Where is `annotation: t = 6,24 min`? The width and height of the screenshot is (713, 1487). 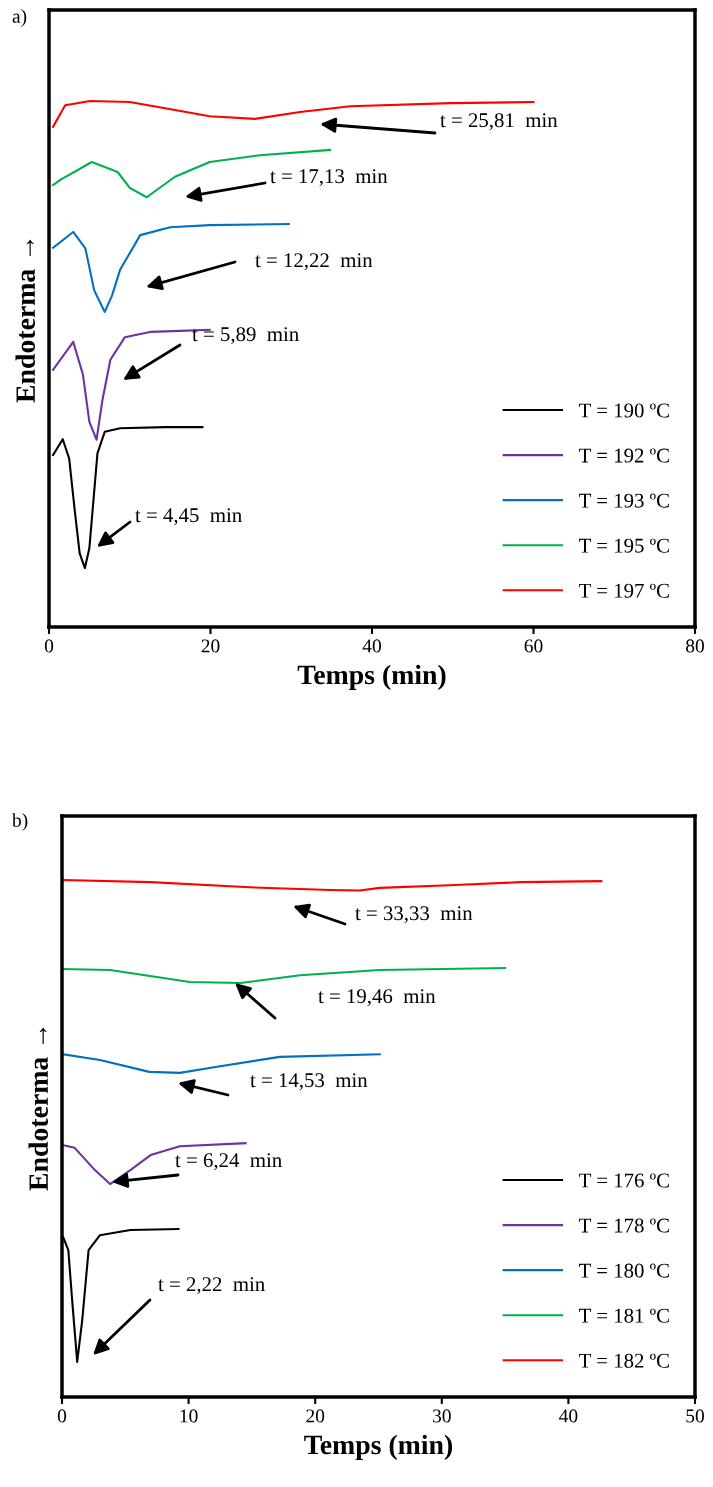 annotation: t = 6,24 min is located at coordinates (228, 1162).